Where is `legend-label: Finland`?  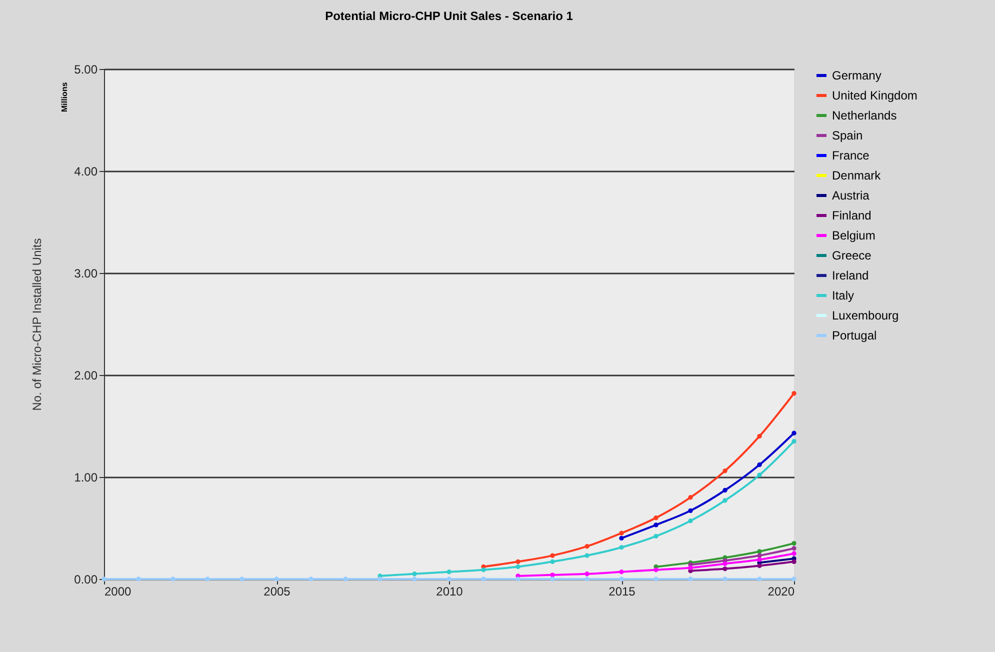 legend-label: Finland is located at coordinates (852, 215).